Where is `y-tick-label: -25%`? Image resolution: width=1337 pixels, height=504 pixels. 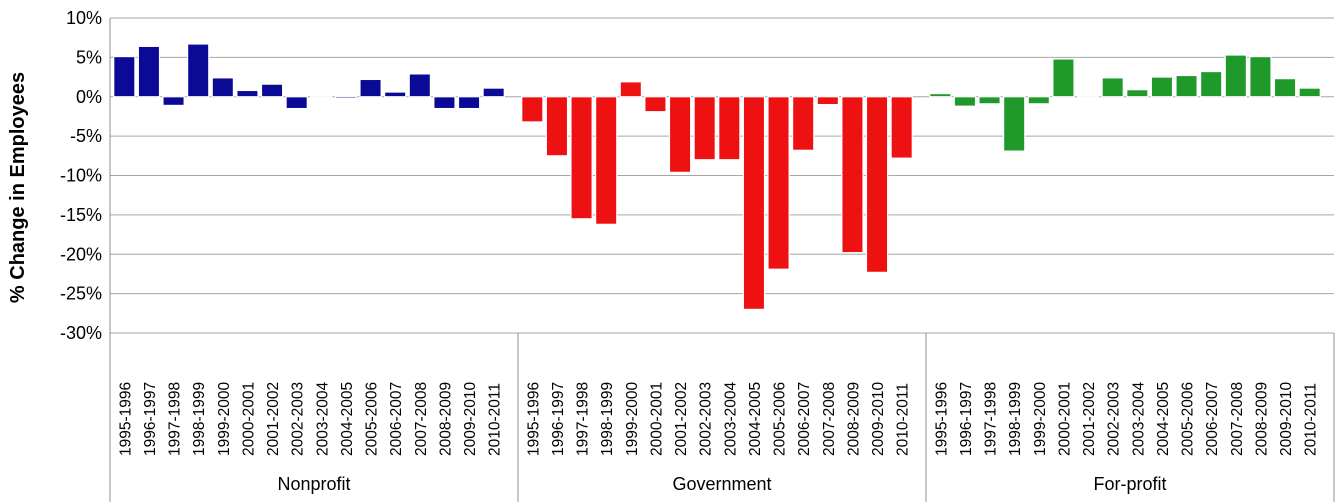
y-tick-label: -25% is located at coordinates (81, 294).